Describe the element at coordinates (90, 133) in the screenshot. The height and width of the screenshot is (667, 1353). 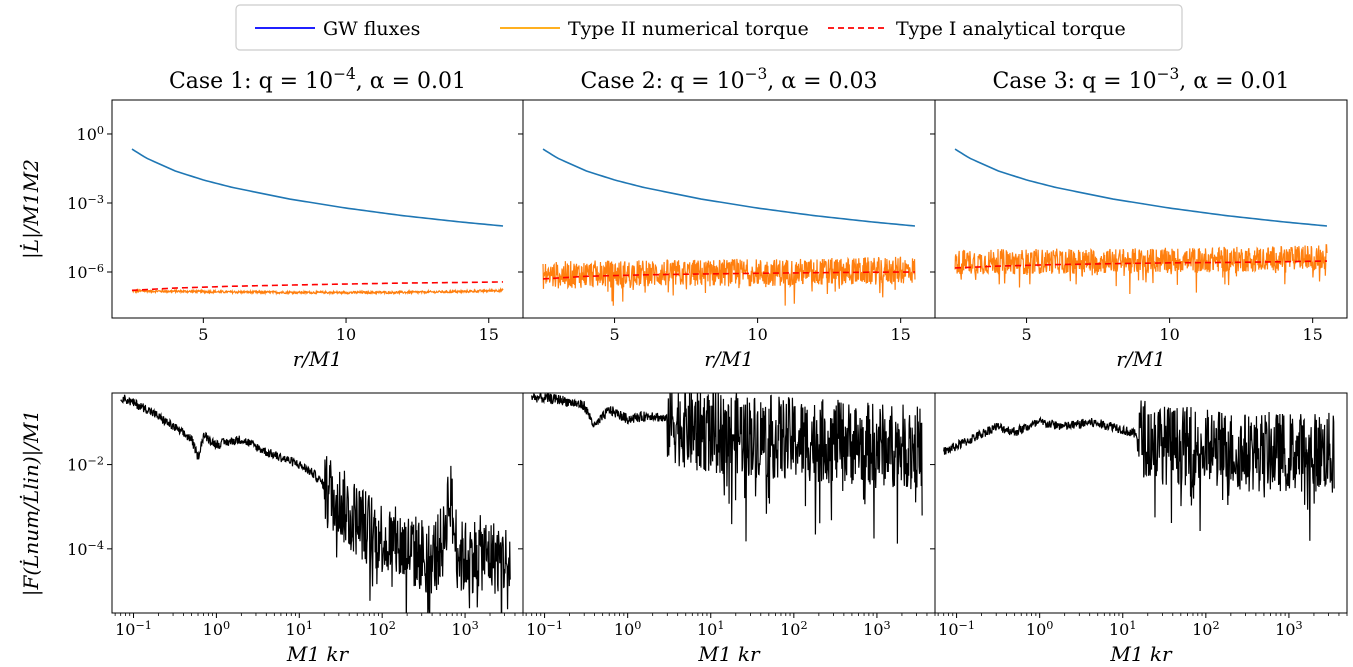
I see `y-tick-label: 10⁰` at that location.